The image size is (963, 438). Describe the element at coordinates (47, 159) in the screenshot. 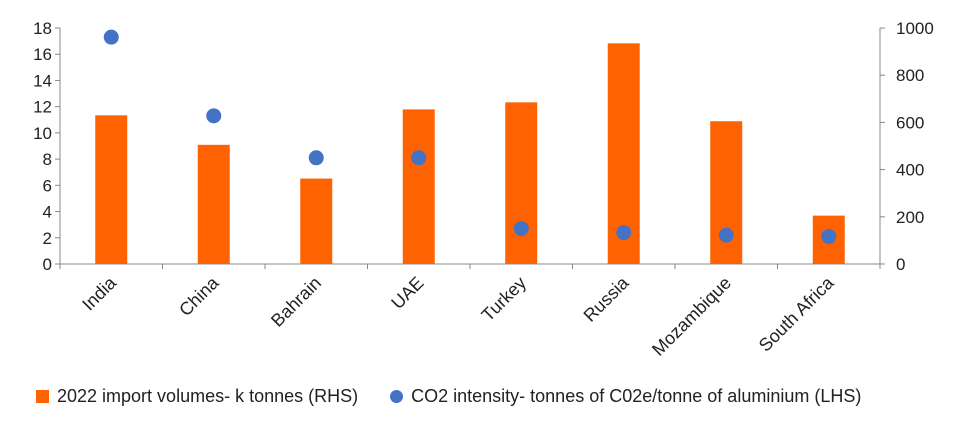

I see `y-left-tick-label: 8` at that location.